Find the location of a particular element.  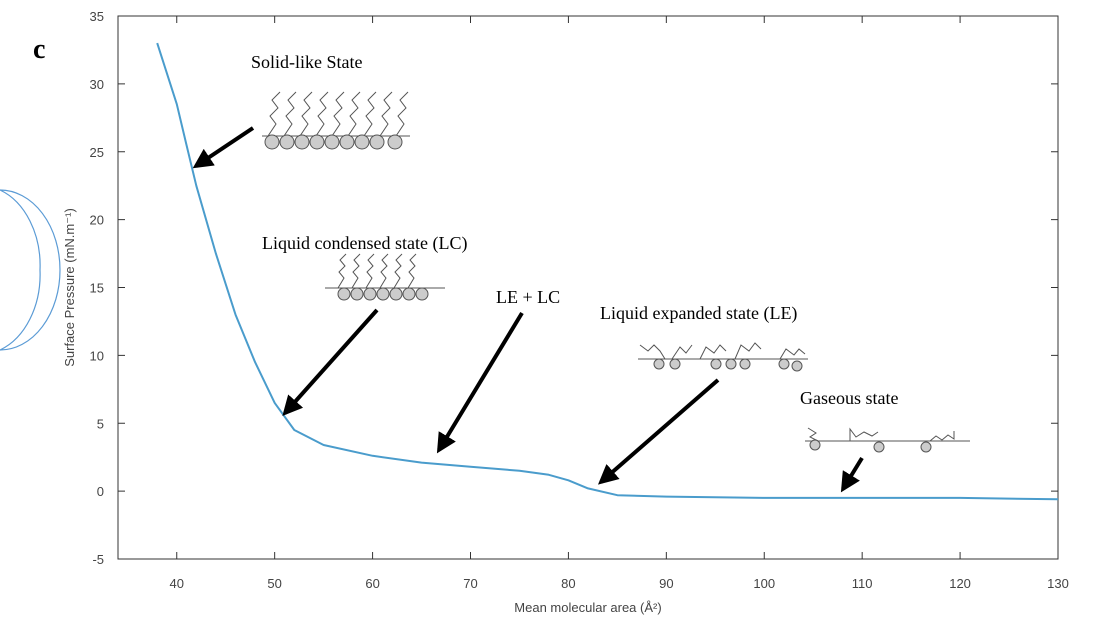

x-tick-label: 120 is located at coordinates (960, 583).